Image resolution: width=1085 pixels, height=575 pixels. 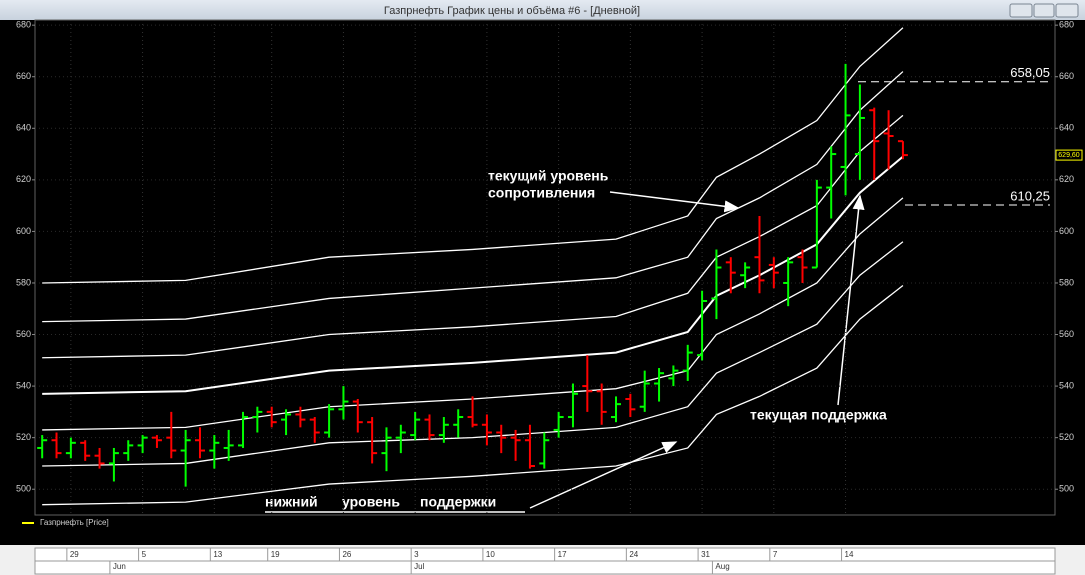 What do you see at coordinates (23, 76) in the screenshot?
I see `y-tick-label: 660` at bounding box center [23, 76].